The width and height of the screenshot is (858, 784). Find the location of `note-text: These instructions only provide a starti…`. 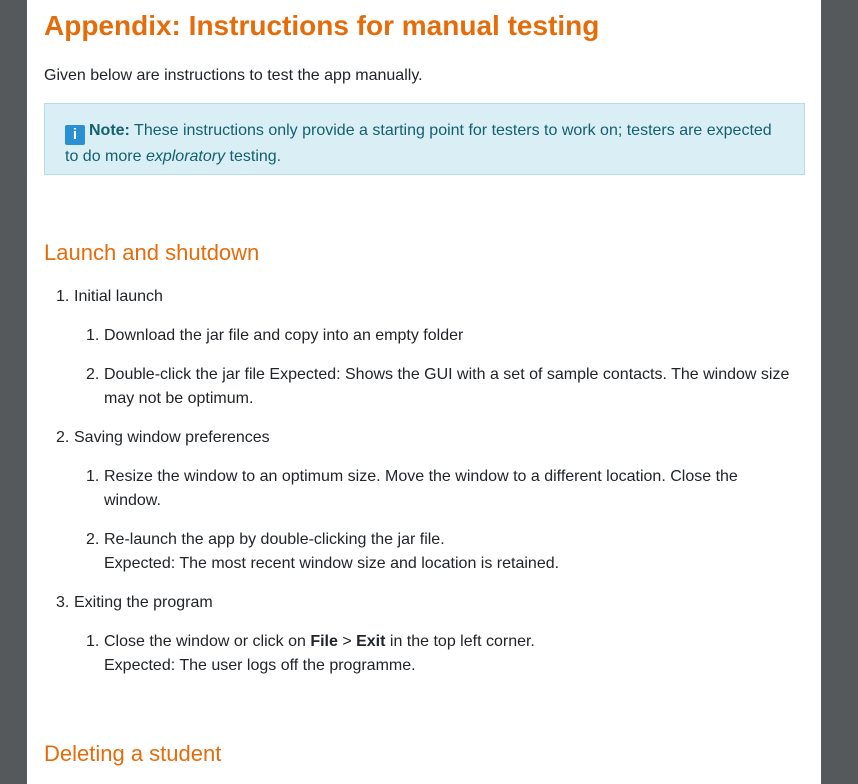

note-text: These instructions only provide a starti… is located at coordinates (418, 143).